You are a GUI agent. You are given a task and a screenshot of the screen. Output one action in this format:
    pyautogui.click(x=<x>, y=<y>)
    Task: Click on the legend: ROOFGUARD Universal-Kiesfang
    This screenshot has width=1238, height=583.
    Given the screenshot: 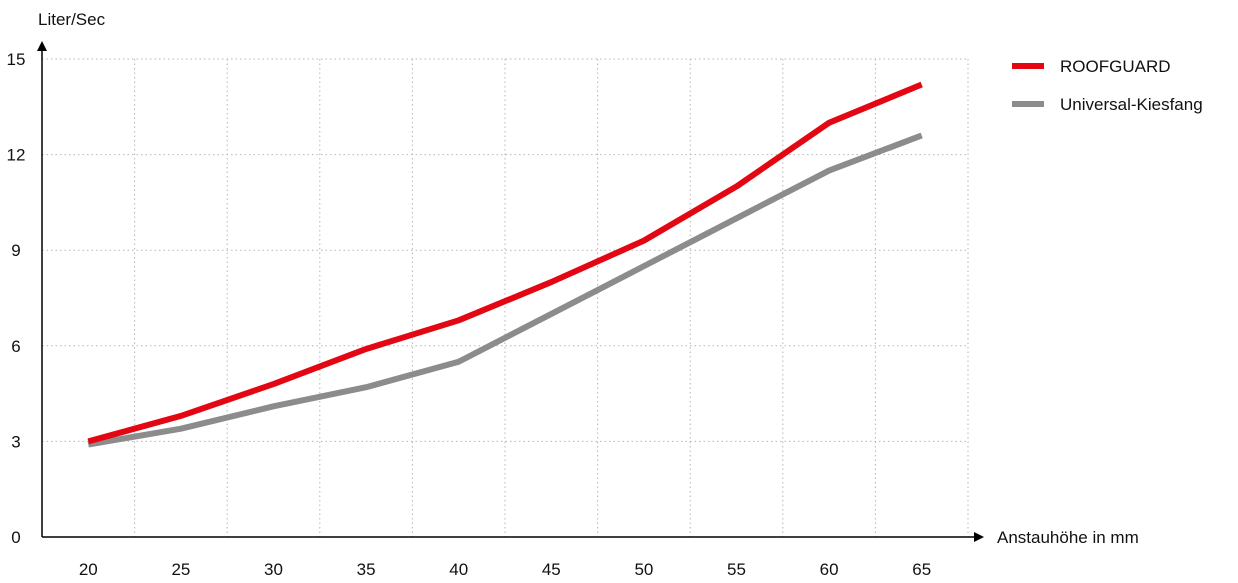 What is the action you would take?
    pyautogui.click(x=1107, y=85)
    